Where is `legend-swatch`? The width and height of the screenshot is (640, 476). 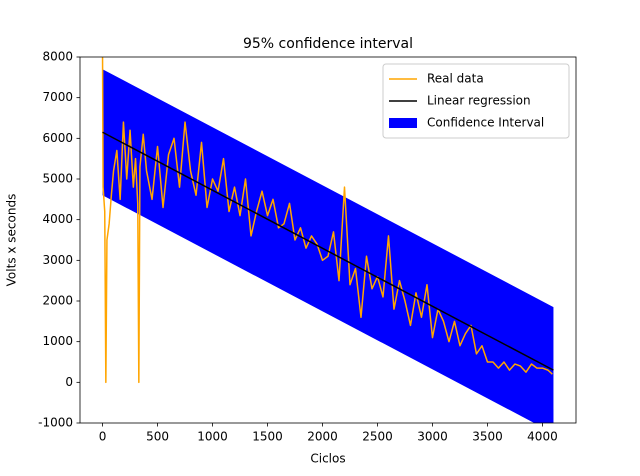 legend-swatch is located at coordinates (403, 123).